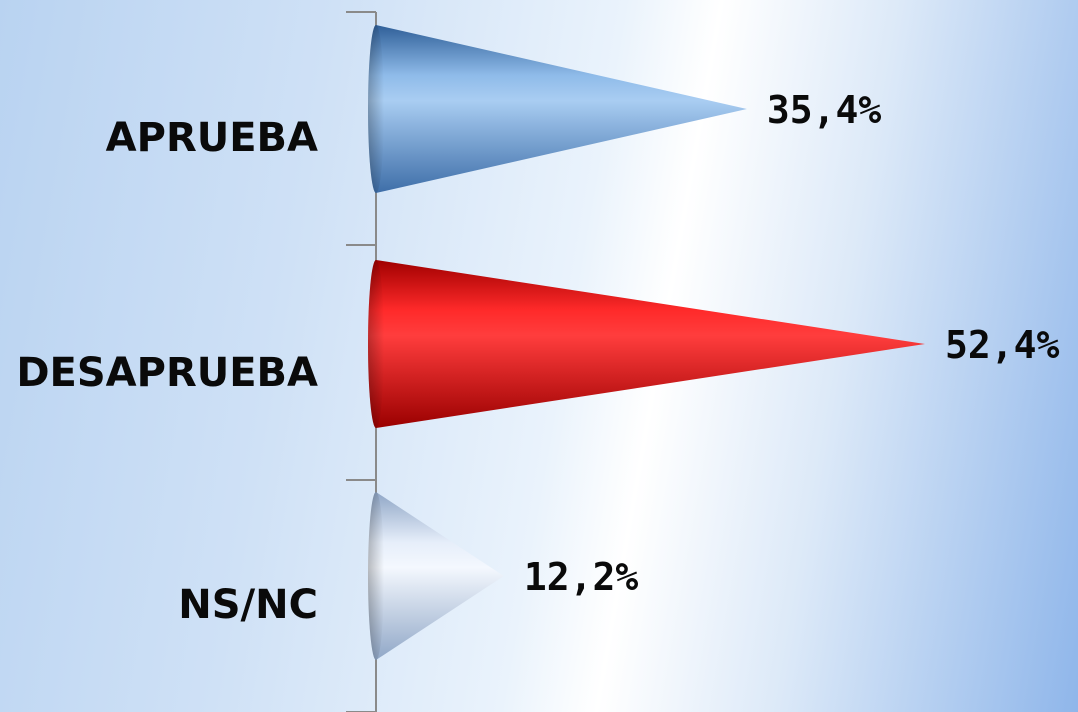 The height and width of the screenshot is (712, 1078). I want to click on value-label: 12,2%, so click(581, 577).